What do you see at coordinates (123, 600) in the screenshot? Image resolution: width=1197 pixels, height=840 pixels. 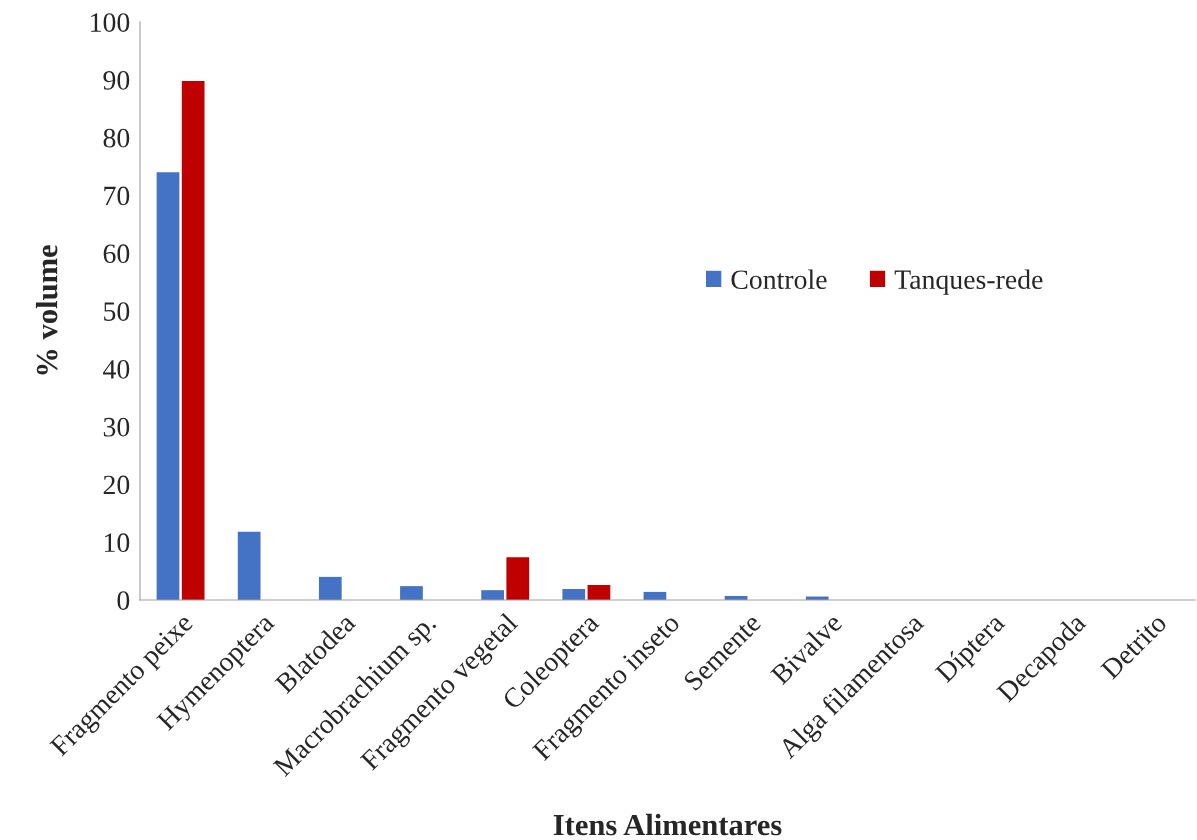 I see `y-tick-label: 0` at bounding box center [123, 600].